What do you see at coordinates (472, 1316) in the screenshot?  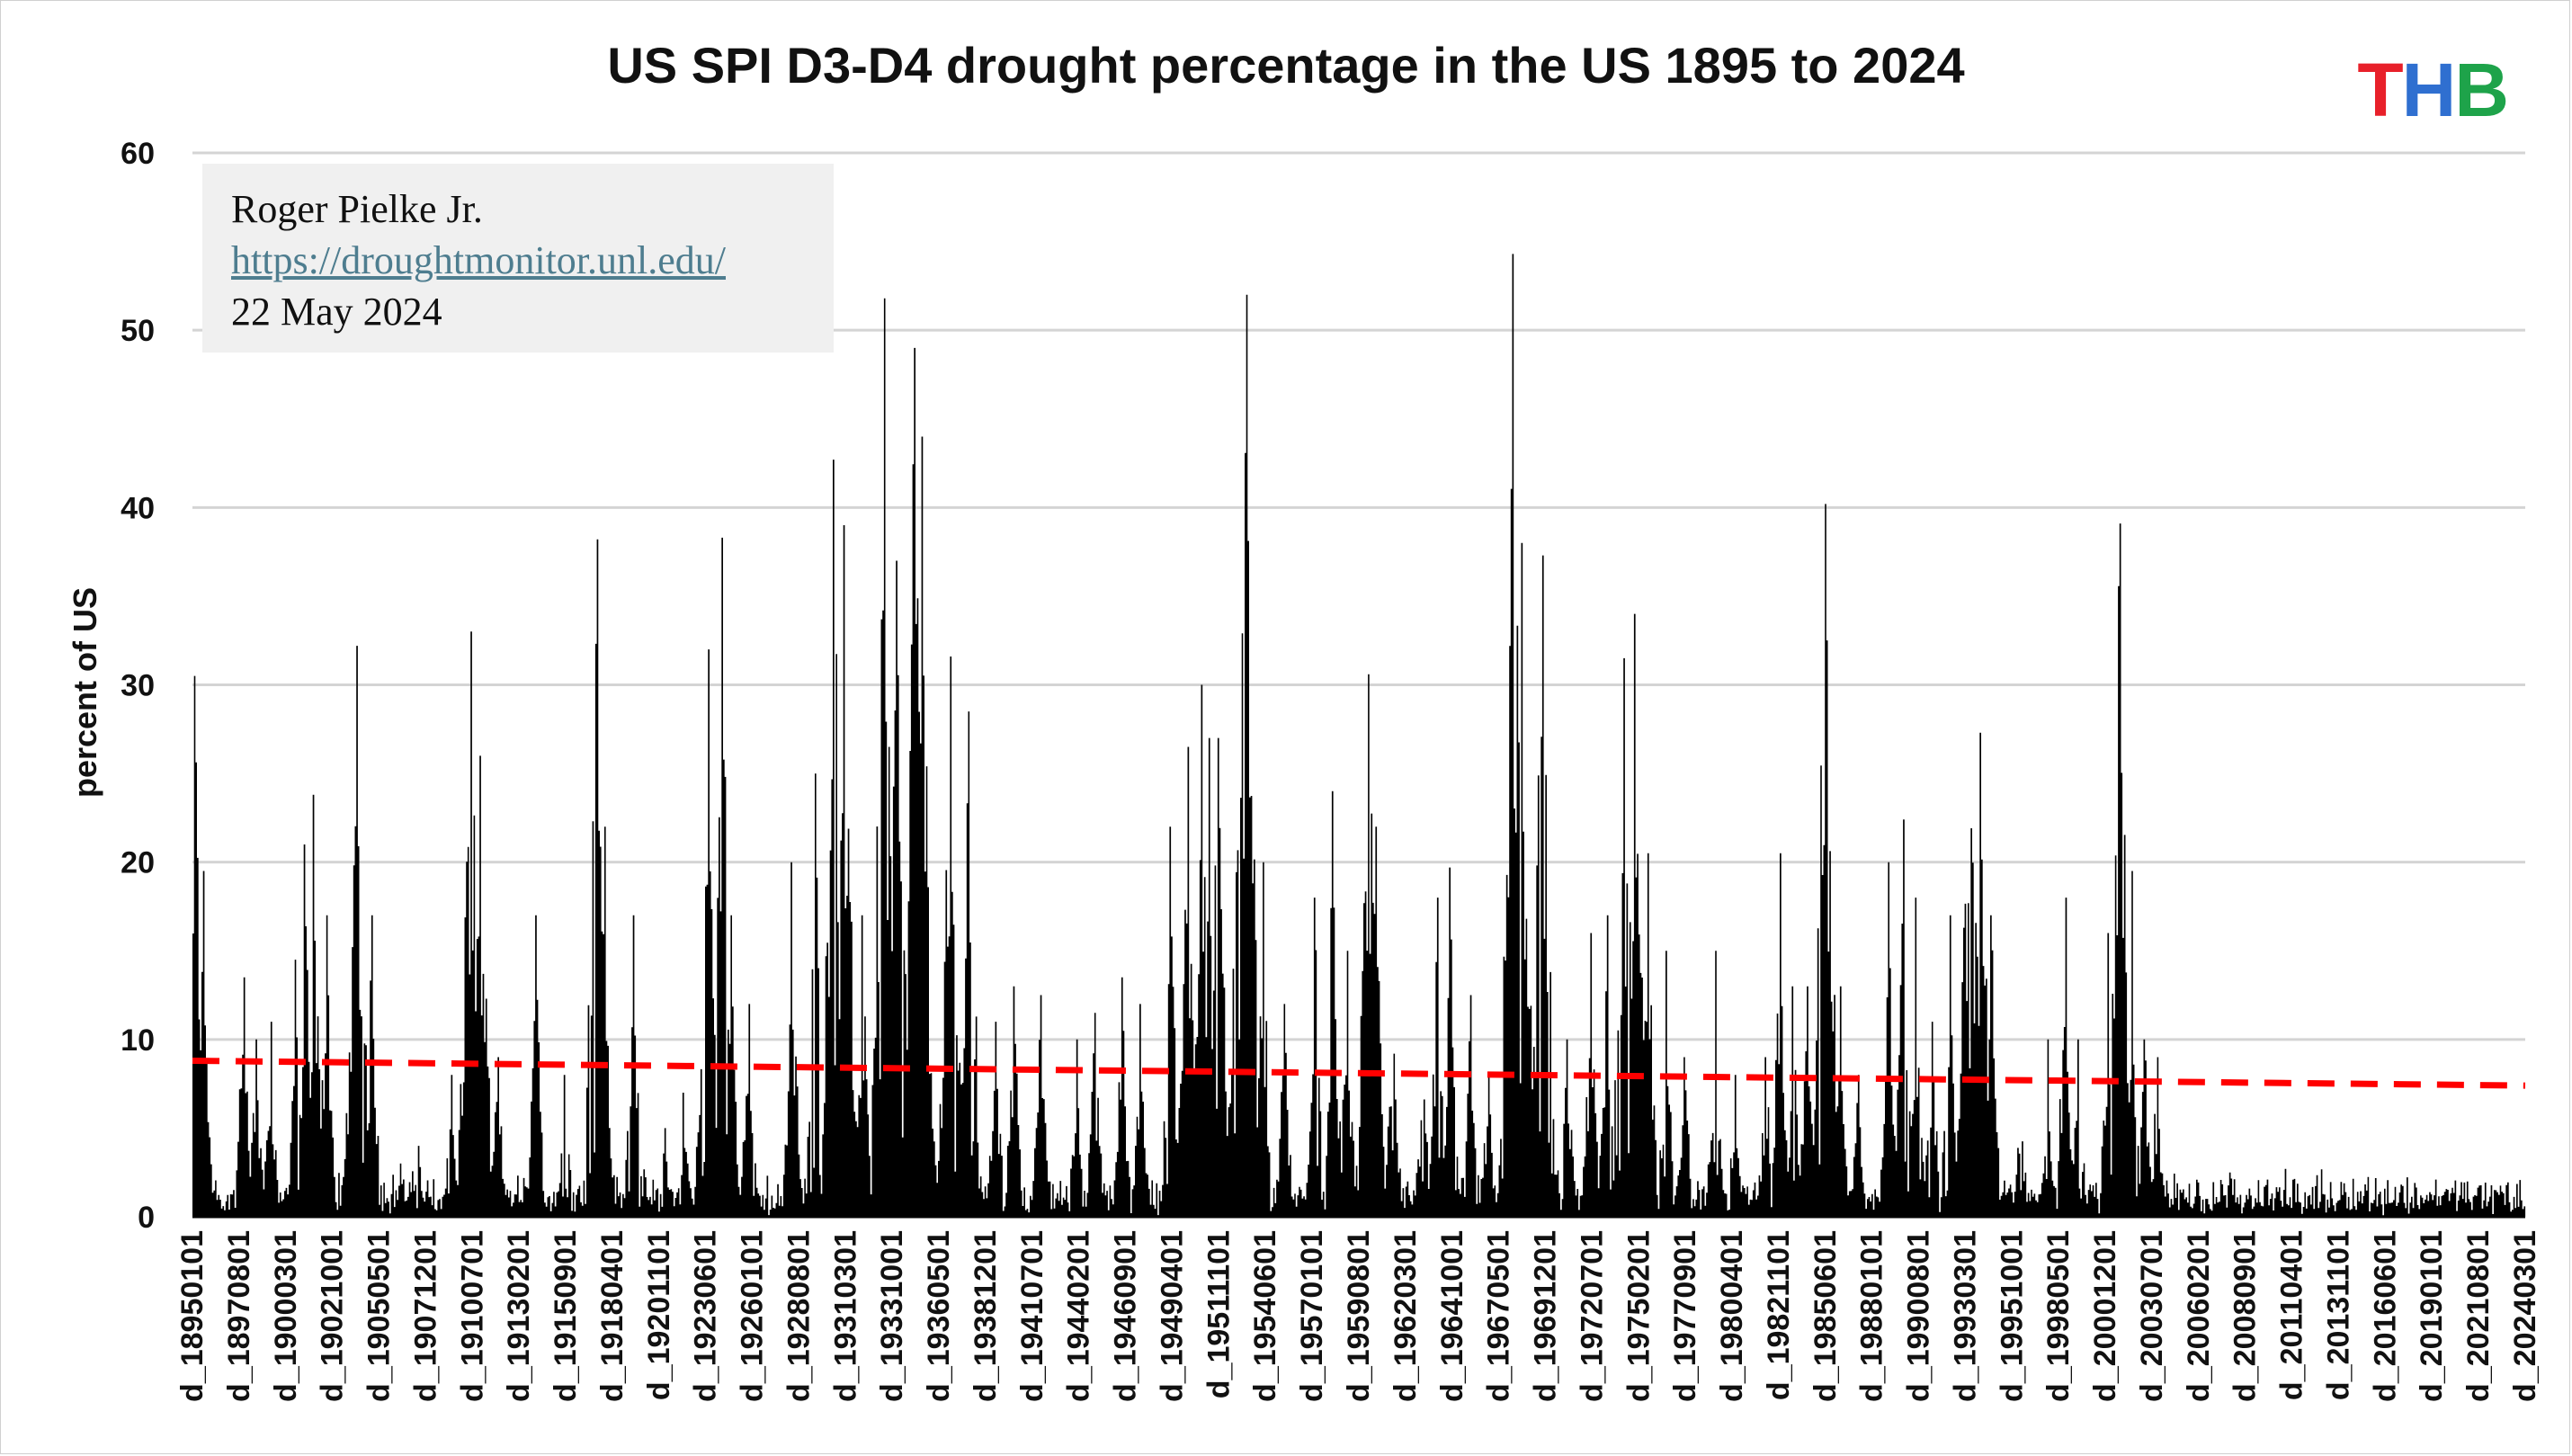 I see `x-tick-label: d_19100701` at bounding box center [472, 1316].